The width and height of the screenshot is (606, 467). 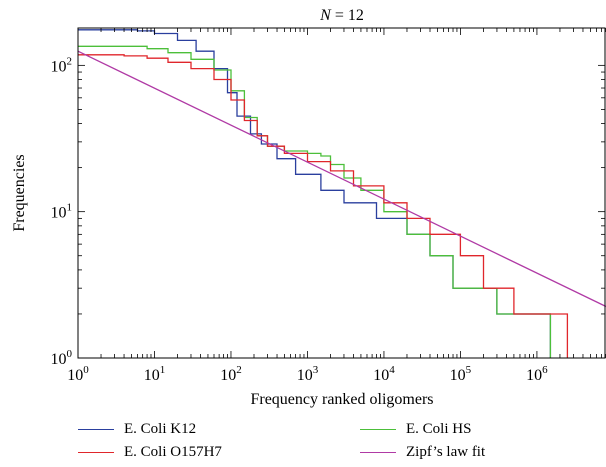 I want to click on legend-label-o157h7: E. Coli O157H7, so click(x=173, y=451).